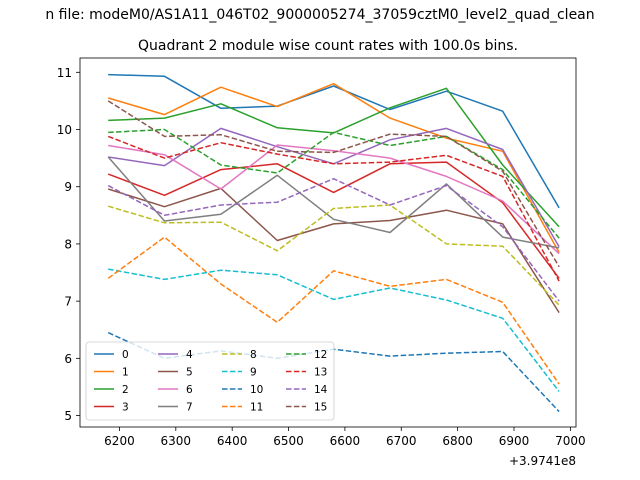 The width and height of the screenshot is (640, 480). What do you see at coordinates (68, 359) in the screenshot?
I see `y-tick-label: 6` at bounding box center [68, 359].